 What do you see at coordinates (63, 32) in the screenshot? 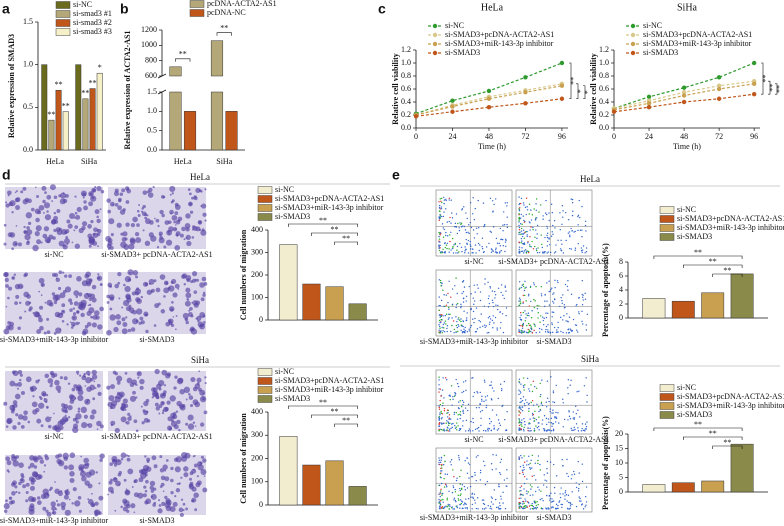
I see `legend-swatch` at bounding box center [63, 32].